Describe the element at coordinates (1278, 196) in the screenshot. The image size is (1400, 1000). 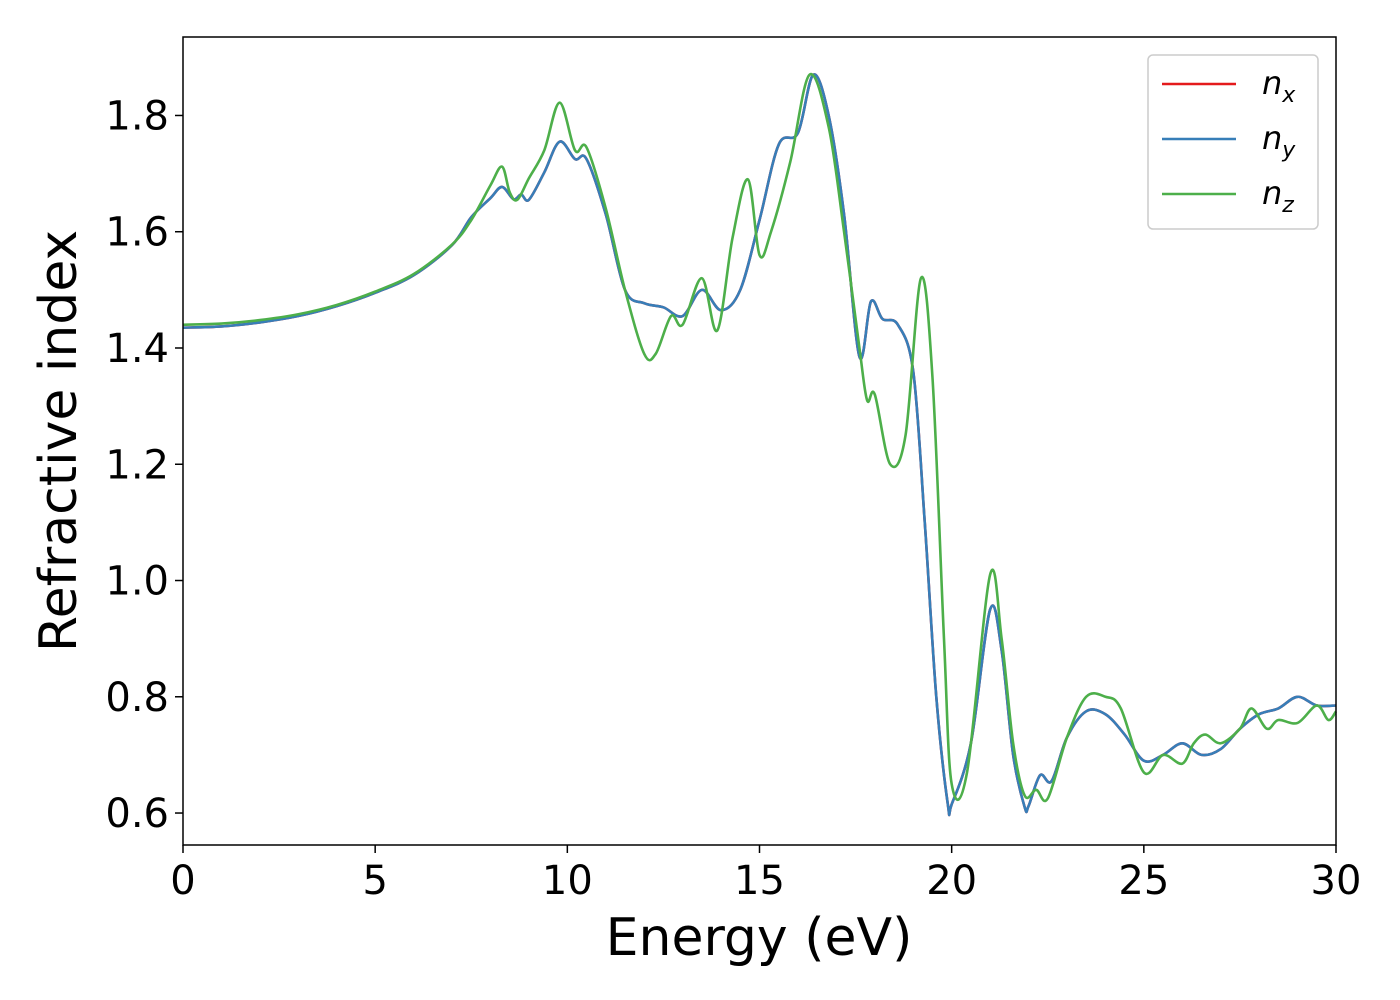
I see `legend-label-nz: nz` at that location.